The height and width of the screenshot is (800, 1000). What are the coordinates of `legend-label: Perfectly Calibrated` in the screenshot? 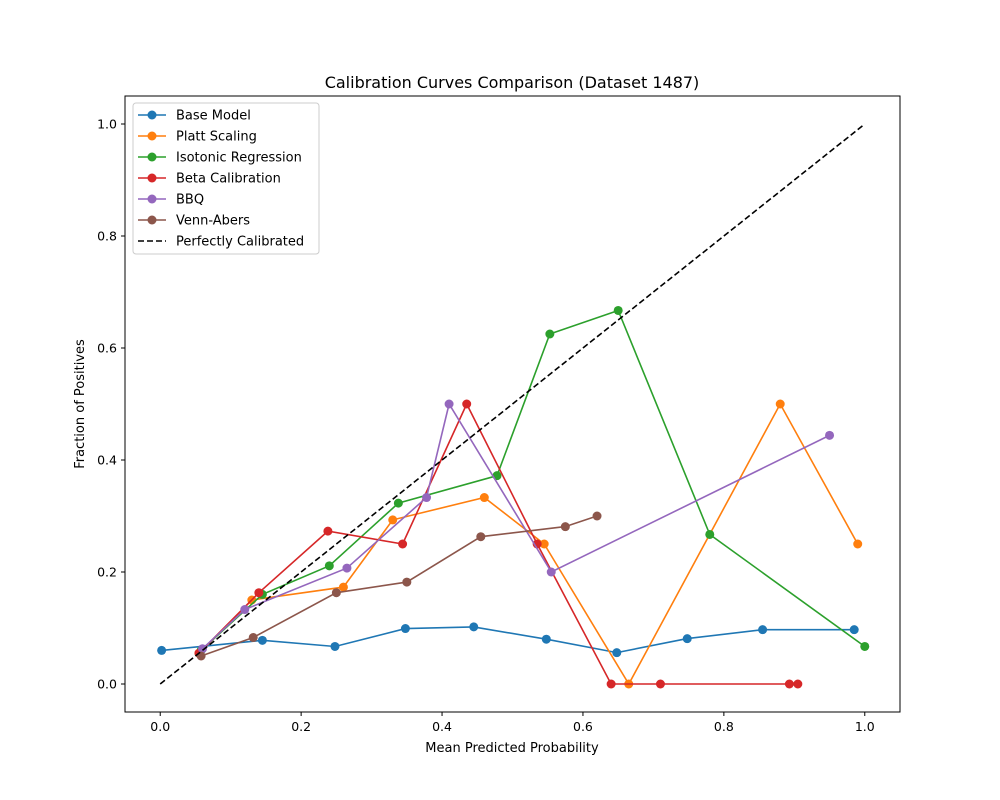 It's located at (240, 242).